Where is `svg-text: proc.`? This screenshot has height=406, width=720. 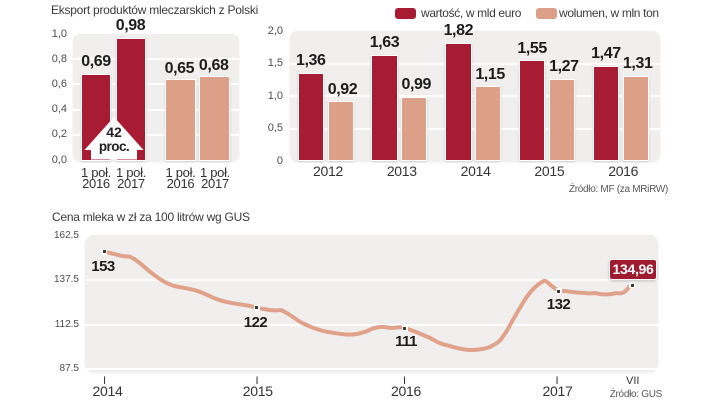
svg-text: proc. is located at coordinates (114, 146).